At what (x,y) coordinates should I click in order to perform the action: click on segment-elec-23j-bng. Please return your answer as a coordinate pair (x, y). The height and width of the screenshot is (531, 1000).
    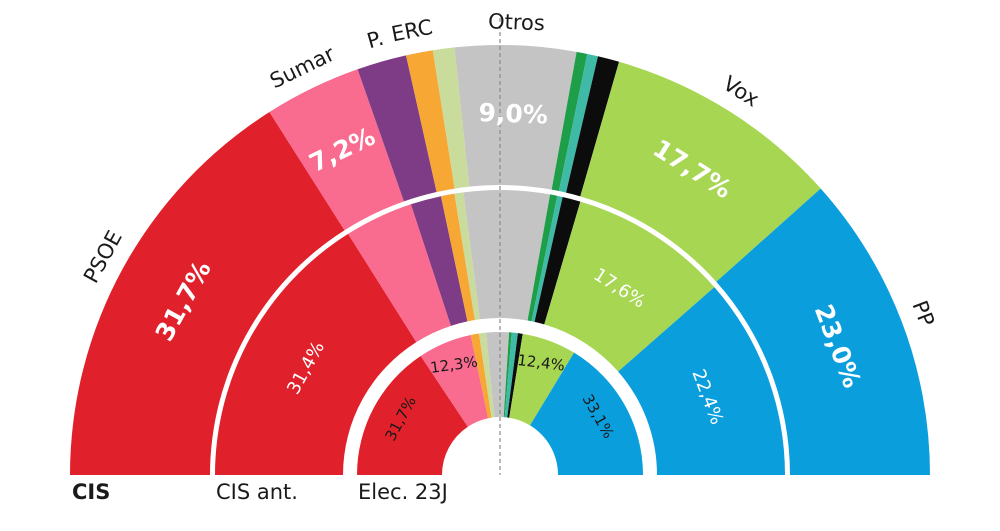
    Looking at the image, I should click on (507, 375).